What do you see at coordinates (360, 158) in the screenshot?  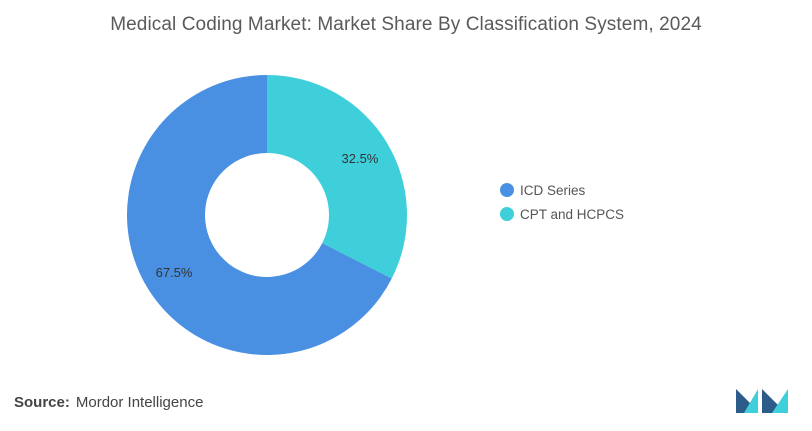 I see `data-label-cpt-and-hcpcs: 32.5%` at bounding box center [360, 158].